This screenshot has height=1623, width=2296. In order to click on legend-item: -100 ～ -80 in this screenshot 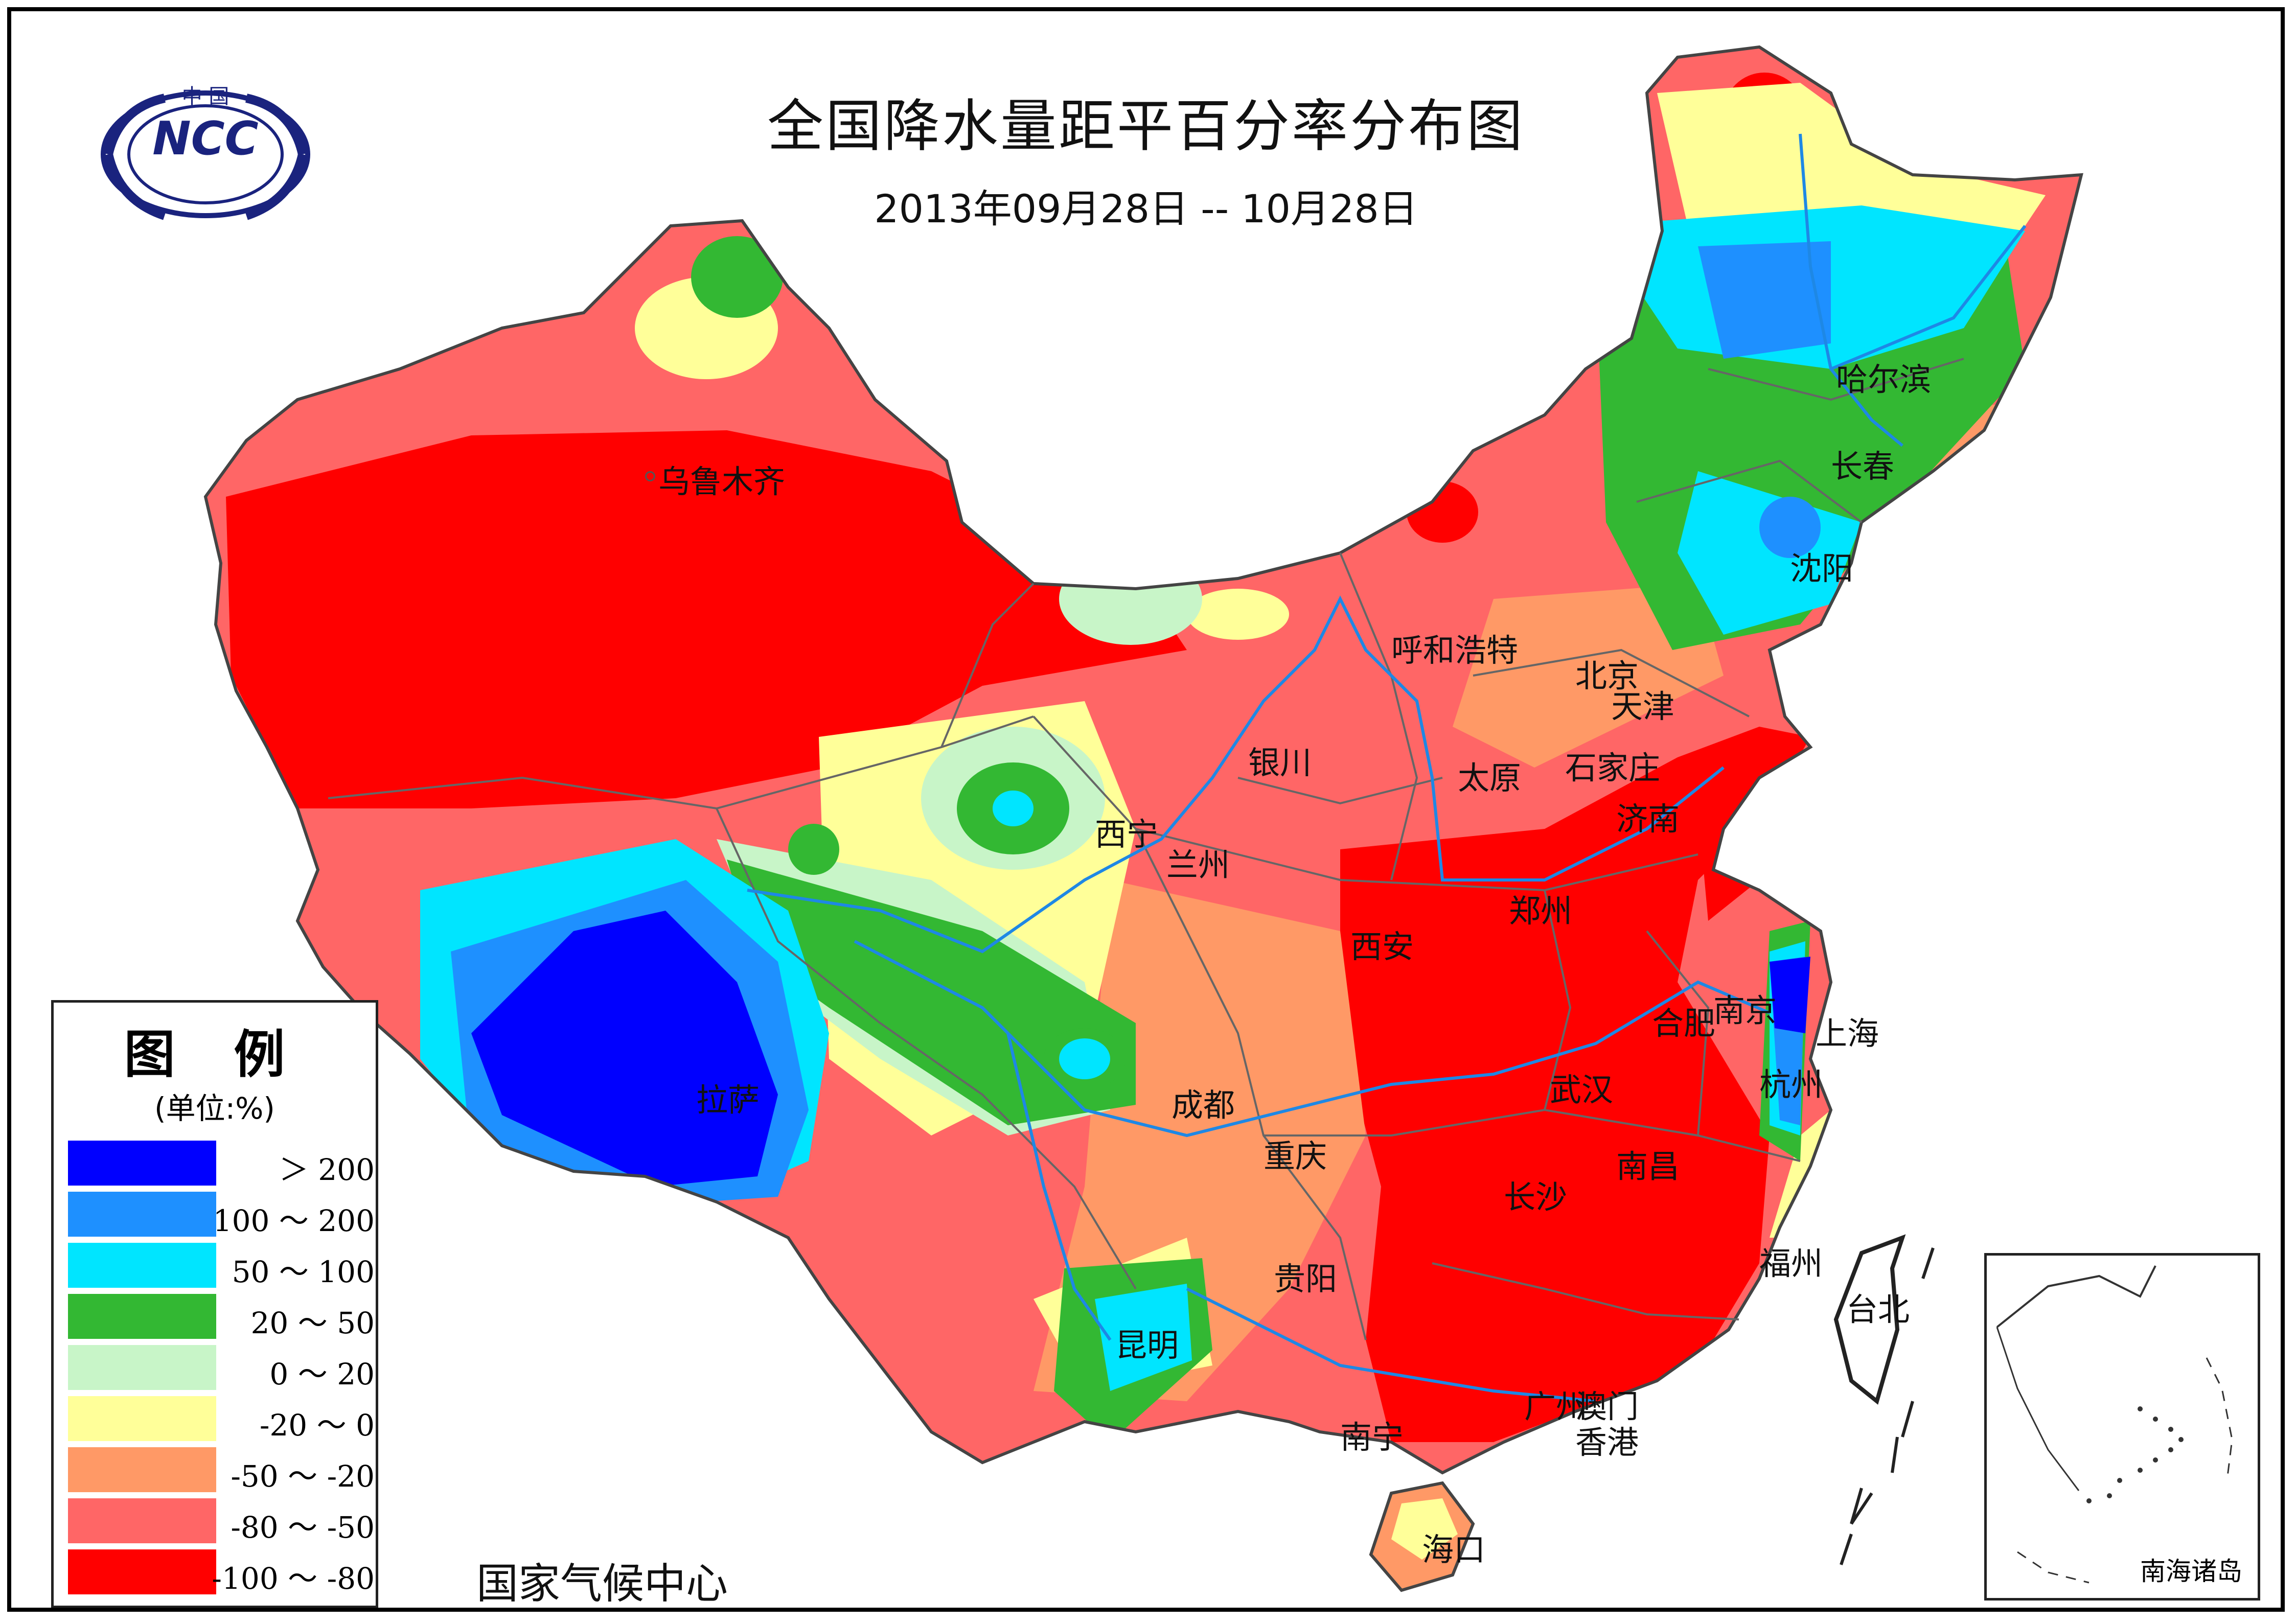, I will do `click(221, 1573)`.